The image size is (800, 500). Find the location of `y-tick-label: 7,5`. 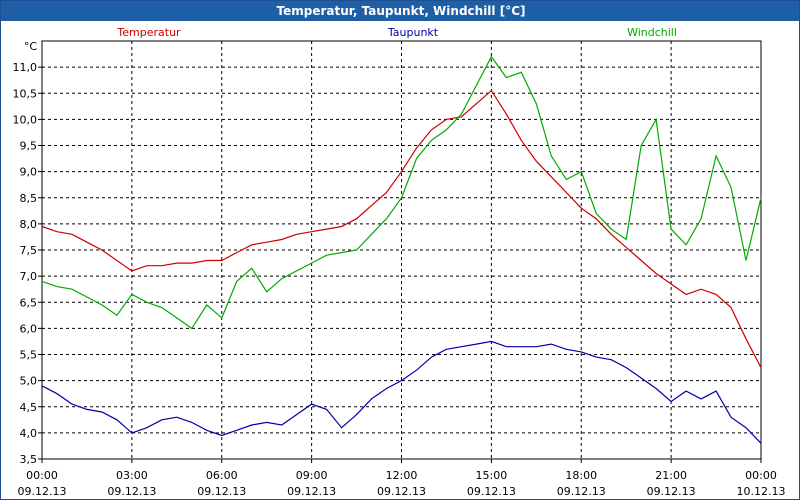

y-tick-label: 7,5 is located at coordinates (29, 250).